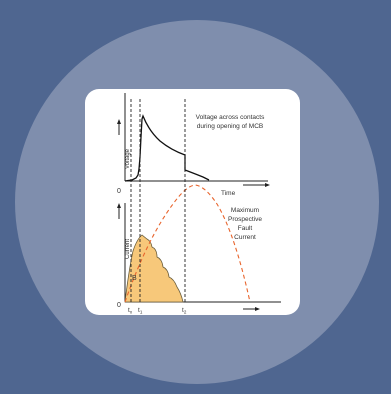 This screenshot has width=391, height=394. Describe the element at coordinates (119, 305) in the screenshot. I see `origin-lower-label: 0` at that location.